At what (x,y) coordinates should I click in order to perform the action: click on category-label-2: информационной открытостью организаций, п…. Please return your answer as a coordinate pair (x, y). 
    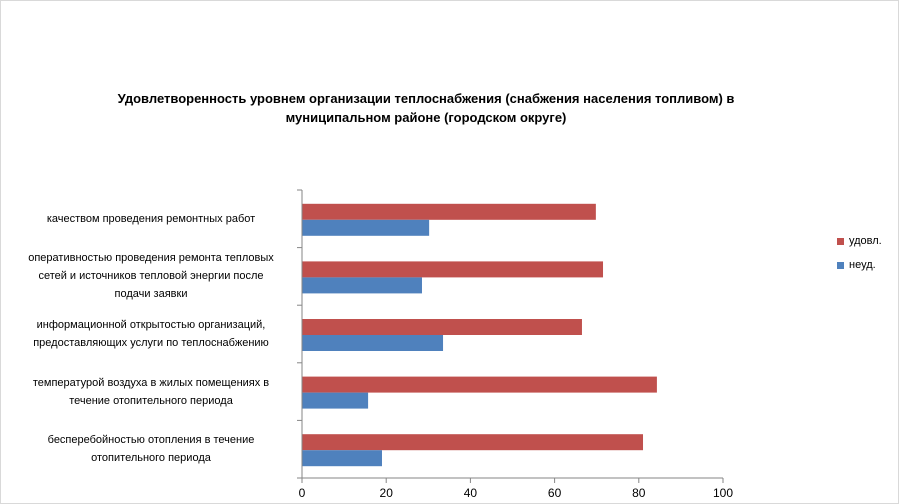
    Looking at the image, I should click on (151, 334).